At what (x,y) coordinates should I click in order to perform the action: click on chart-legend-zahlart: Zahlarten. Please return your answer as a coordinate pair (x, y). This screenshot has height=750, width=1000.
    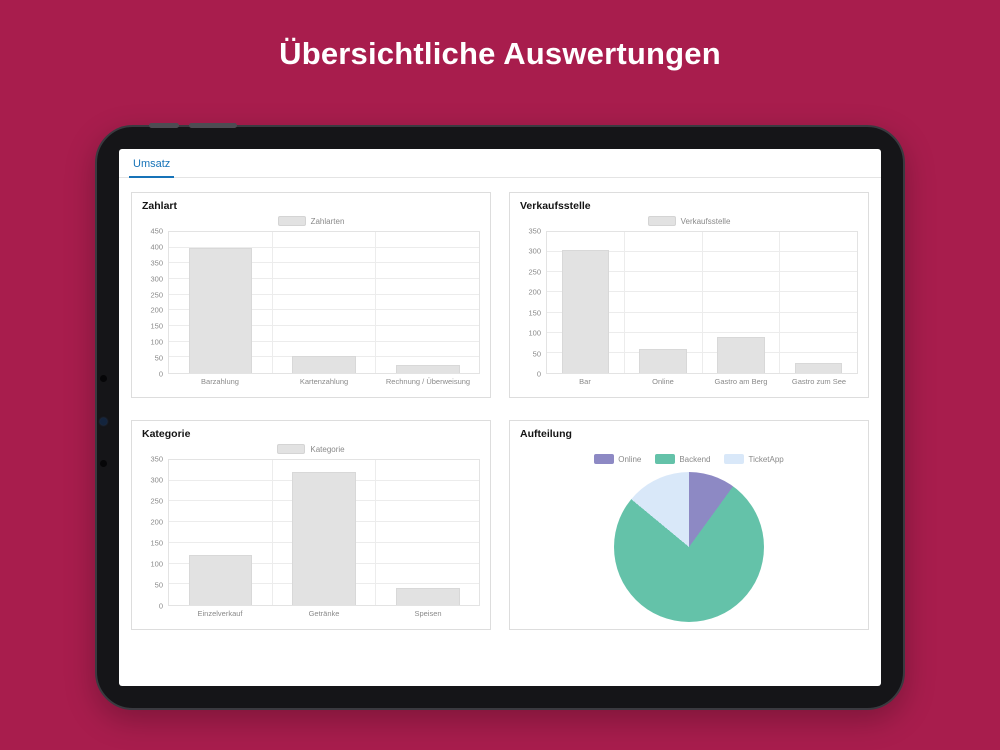
    Looking at the image, I should click on (311, 221).